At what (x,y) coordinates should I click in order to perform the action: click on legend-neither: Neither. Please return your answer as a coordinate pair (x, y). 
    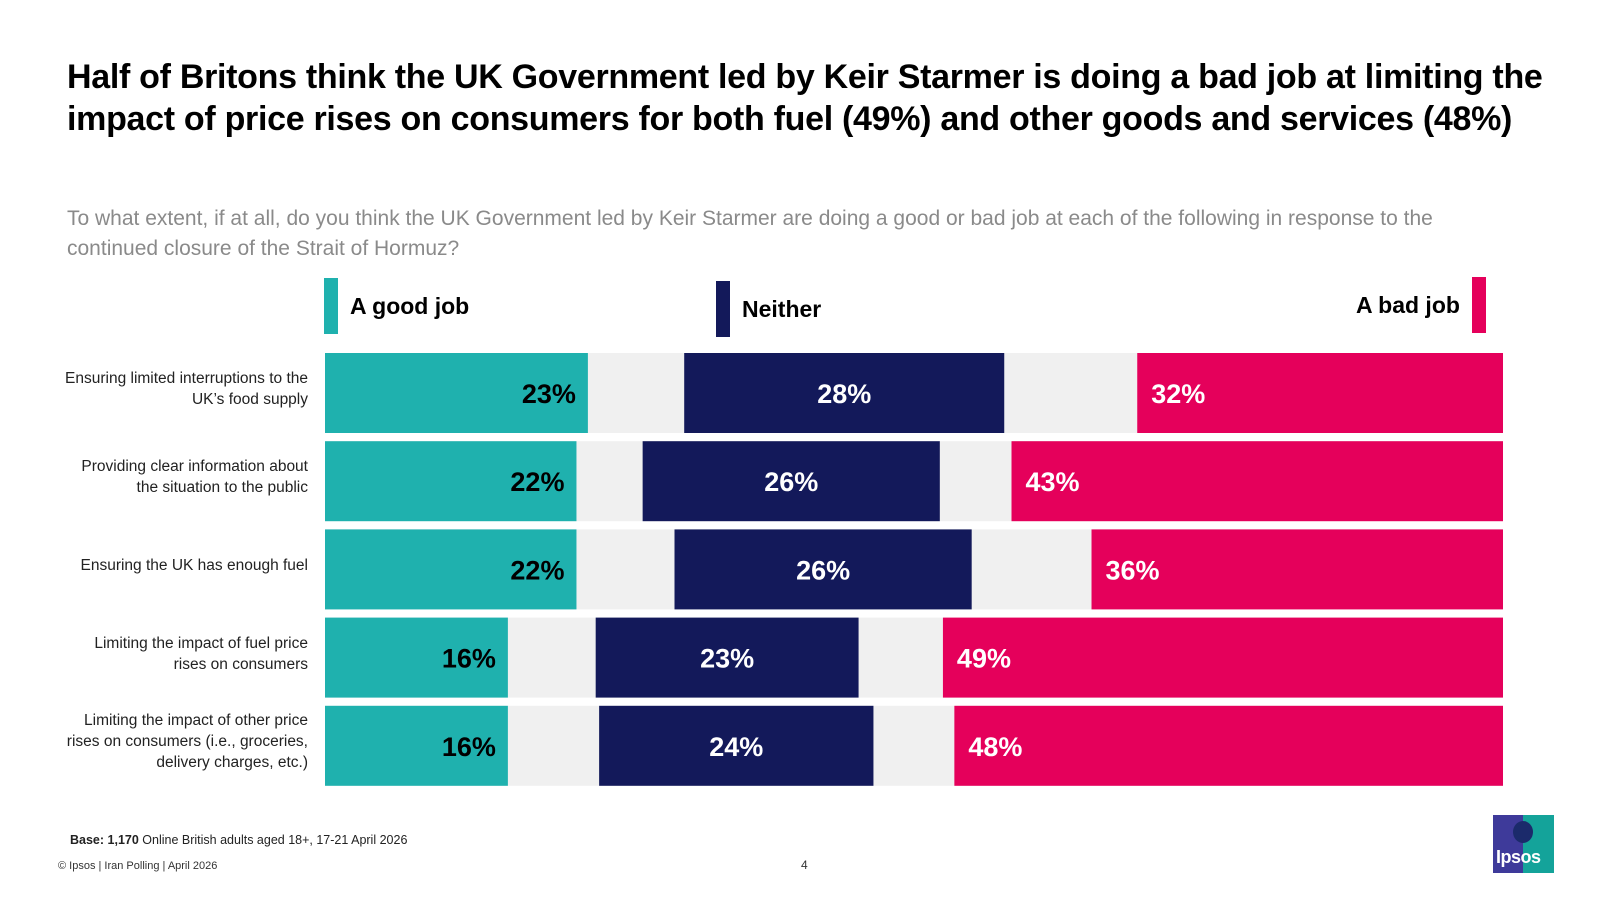
    Looking at the image, I should click on (768, 309).